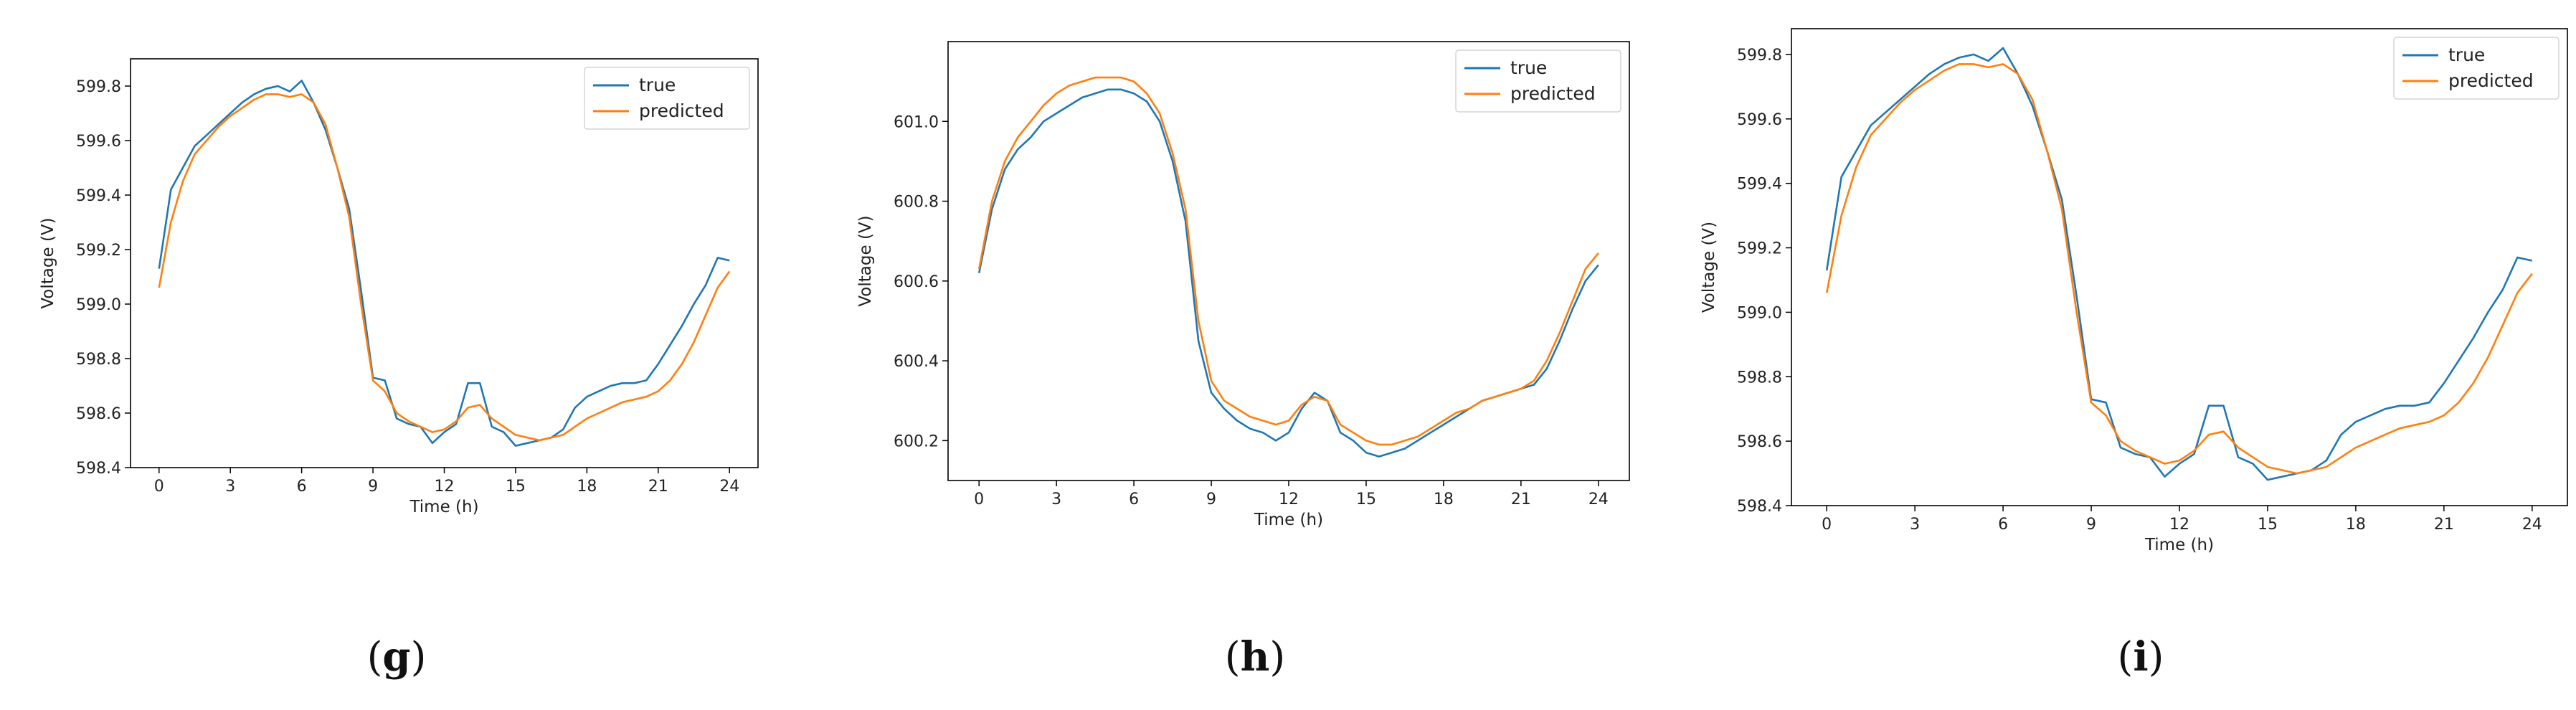 This screenshot has height=710, width=2576. Describe the element at coordinates (397, 657) in the screenshot. I see `panel-label: (g)` at that location.